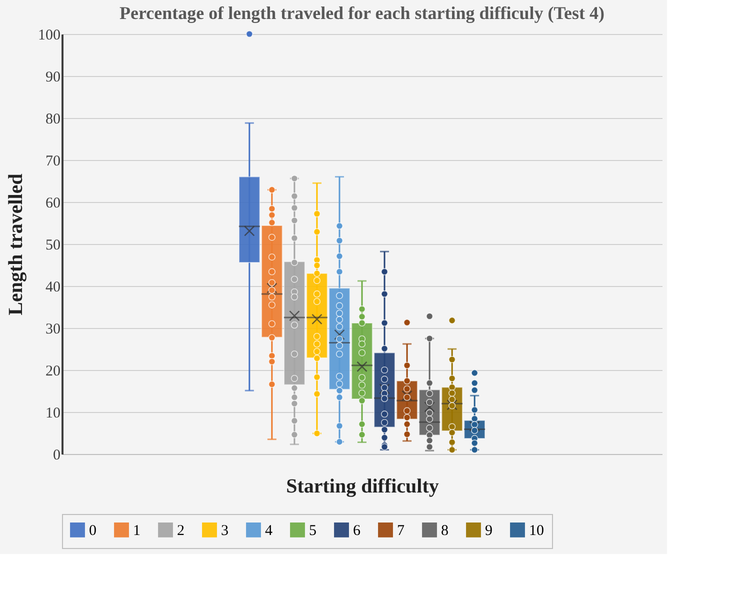  I want to click on x-axis-title: Starting difficulty, so click(362, 487).